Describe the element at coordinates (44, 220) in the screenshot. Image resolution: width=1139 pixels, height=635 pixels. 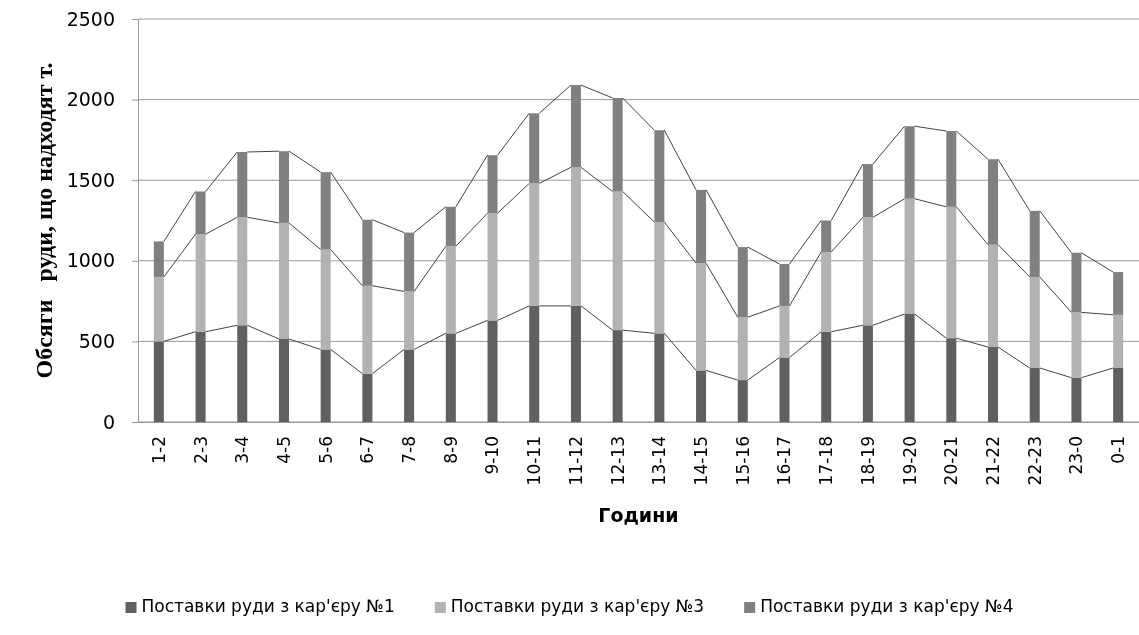
I see `y-axis-title: Обсяги руди, що надходят т.` at that location.